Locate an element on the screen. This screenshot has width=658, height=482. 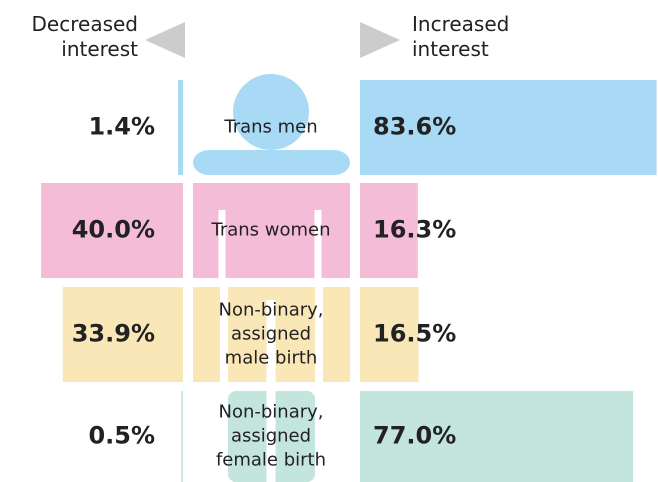
category-label: Trans women is located at coordinates (270, 230).